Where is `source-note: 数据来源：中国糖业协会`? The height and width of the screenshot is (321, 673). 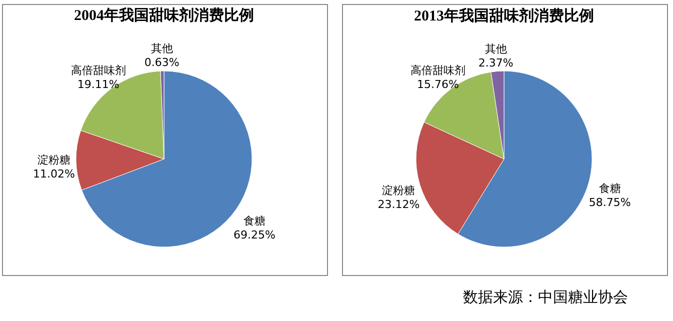 source-note: 数据来源：中国糖业协会 is located at coordinates (545, 297).